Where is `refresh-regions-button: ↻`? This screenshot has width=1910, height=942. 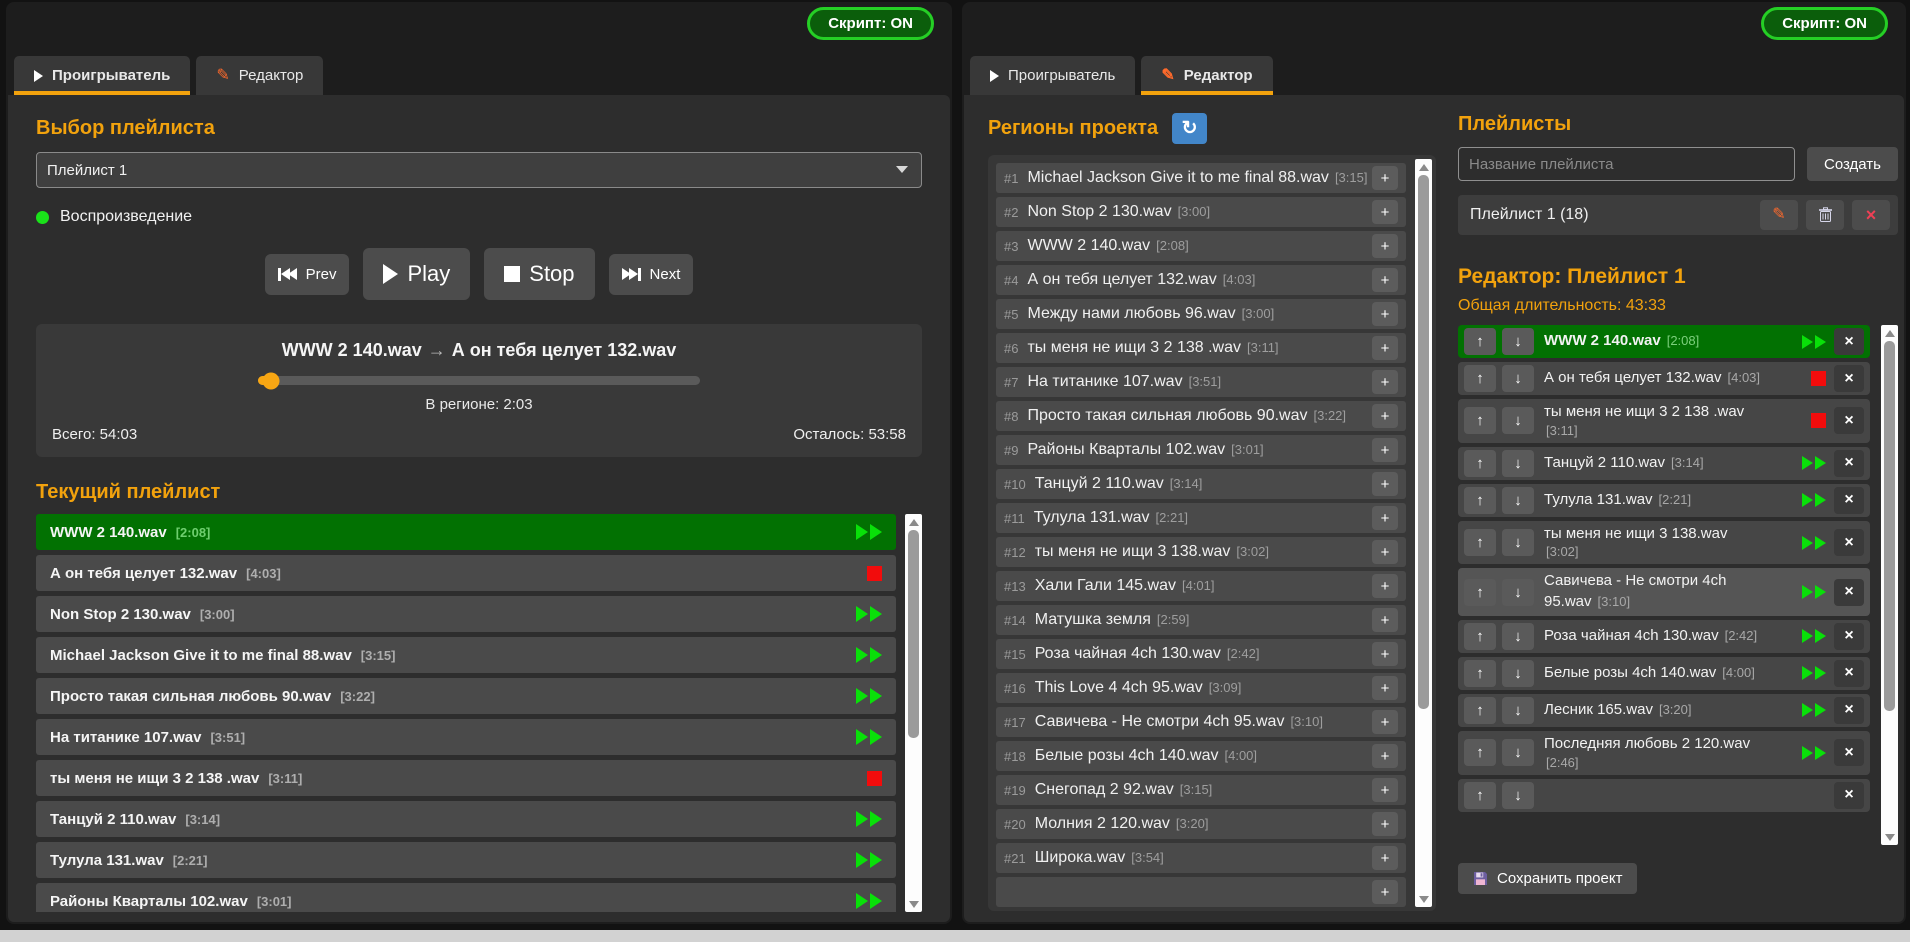 refresh-regions-button: ↻ is located at coordinates (1190, 128).